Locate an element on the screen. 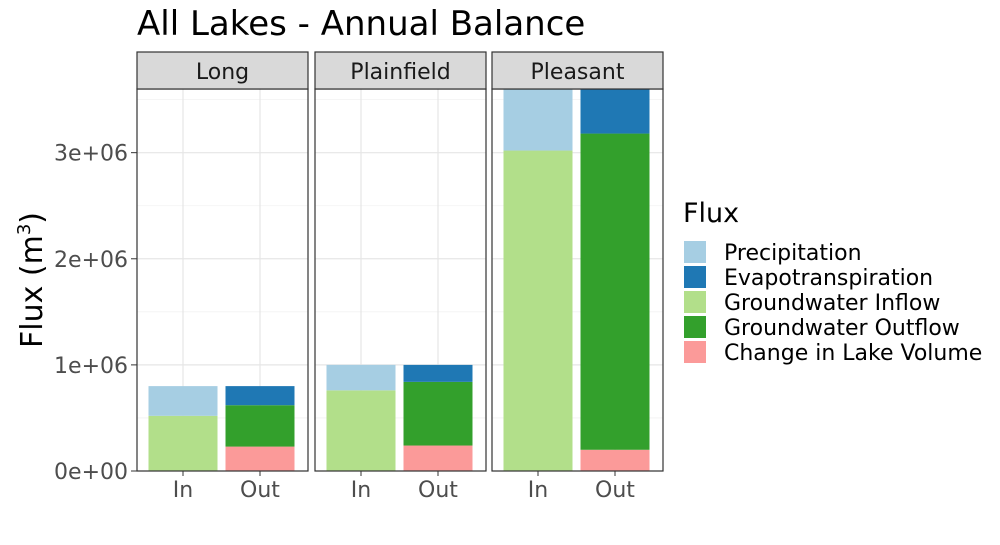 The height and width of the screenshot is (545, 1000). bar-long-in-groundwater-inflow is located at coordinates (183, 443).